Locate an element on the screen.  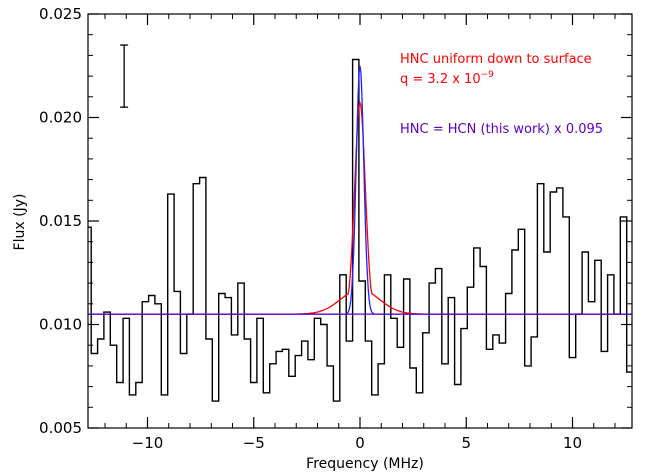
x-tick-label: −5 is located at coordinates (254, 443).